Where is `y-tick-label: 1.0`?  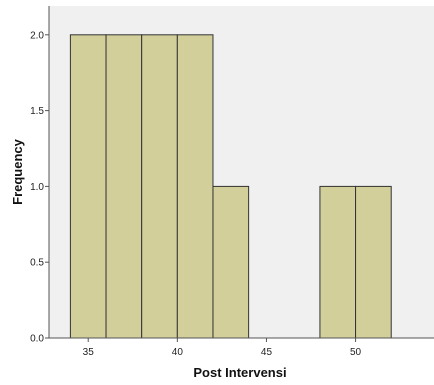 y-tick-label: 1.0 is located at coordinates (37, 187).